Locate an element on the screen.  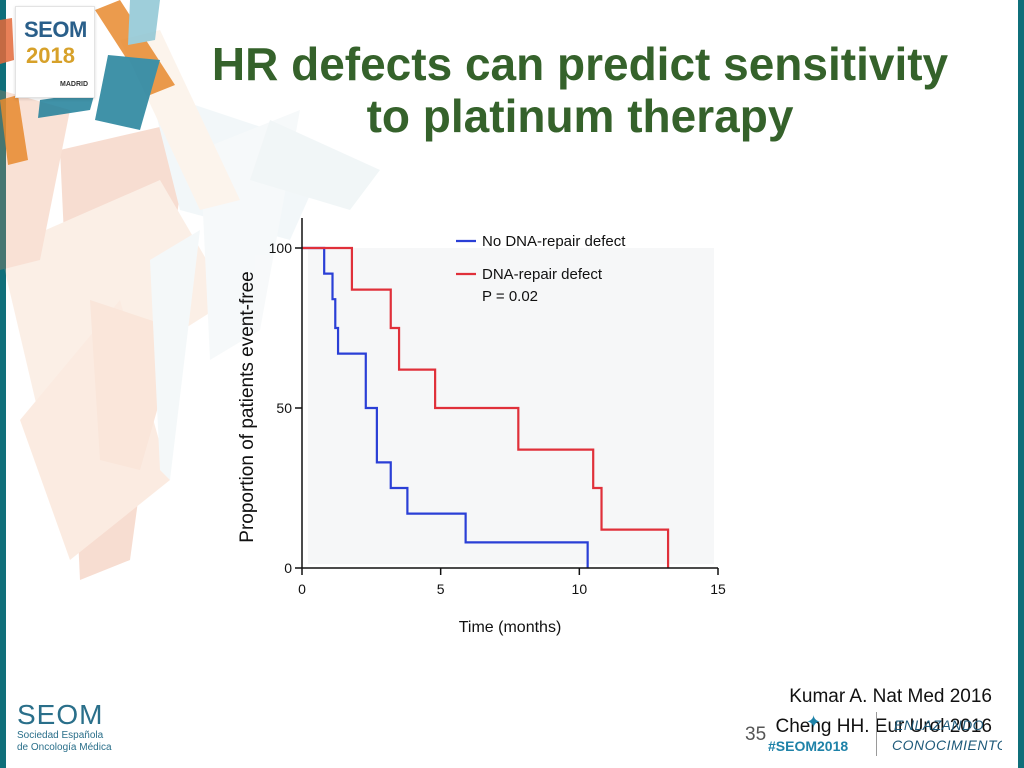
x-tick-label: 15 is located at coordinates (718, 589).